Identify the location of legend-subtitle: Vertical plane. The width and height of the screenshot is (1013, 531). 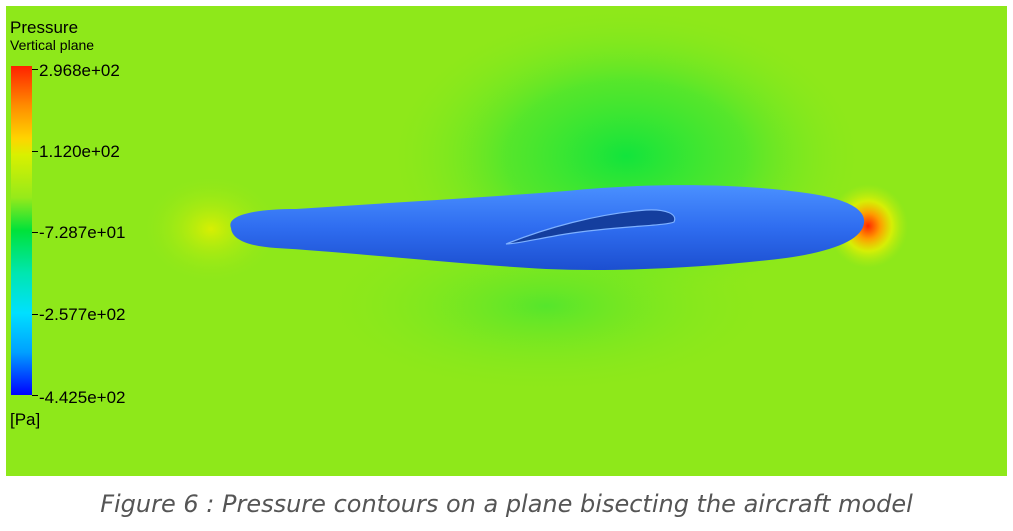
(52, 45).